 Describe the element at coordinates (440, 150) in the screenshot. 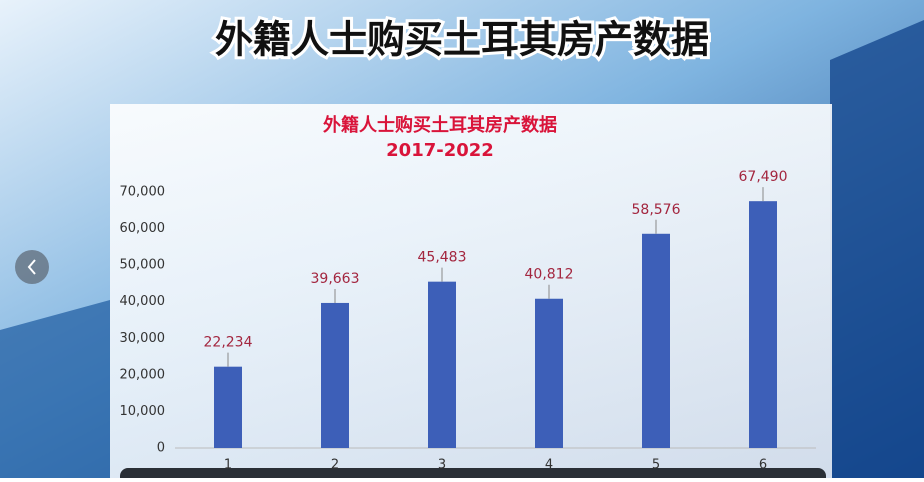

I see `chart-subtitle: 2017-2022` at that location.